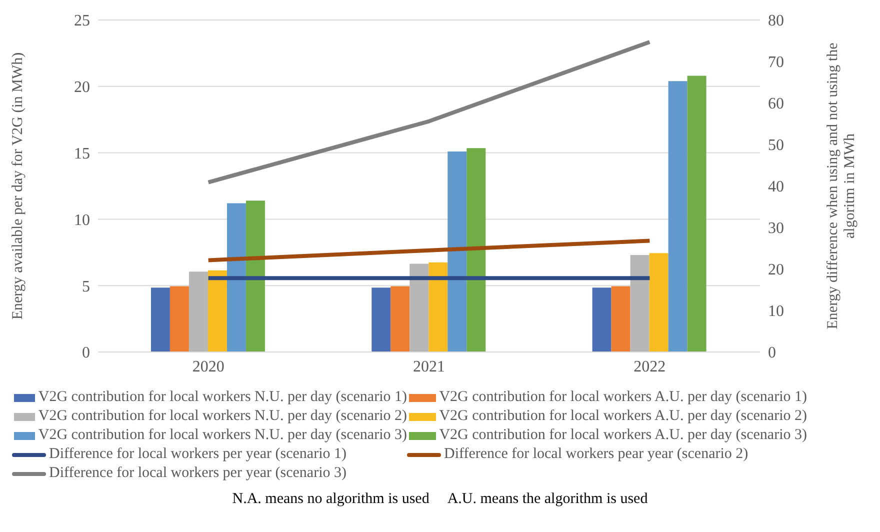 This screenshot has width=880, height=532. Describe the element at coordinates (82, 87) in the screenshot. I see `y-tick-label: 20` at that location.